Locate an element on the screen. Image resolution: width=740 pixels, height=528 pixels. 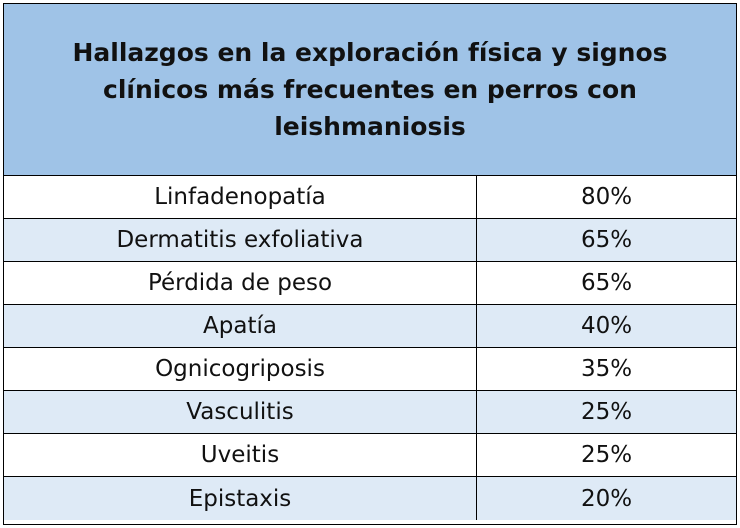
sign-cell: Dermatitis exfoliativa is located at coordinates (240, 240).